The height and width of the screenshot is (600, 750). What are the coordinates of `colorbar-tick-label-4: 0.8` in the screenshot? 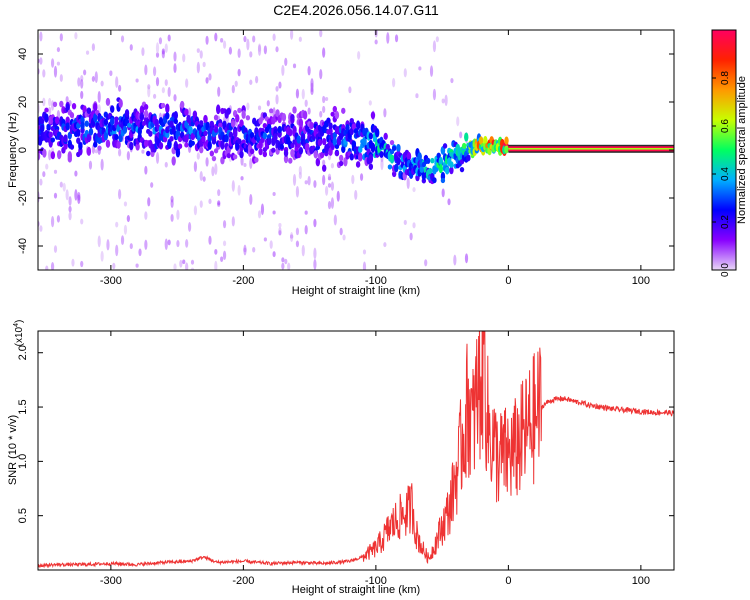 It's located at (725, 78).